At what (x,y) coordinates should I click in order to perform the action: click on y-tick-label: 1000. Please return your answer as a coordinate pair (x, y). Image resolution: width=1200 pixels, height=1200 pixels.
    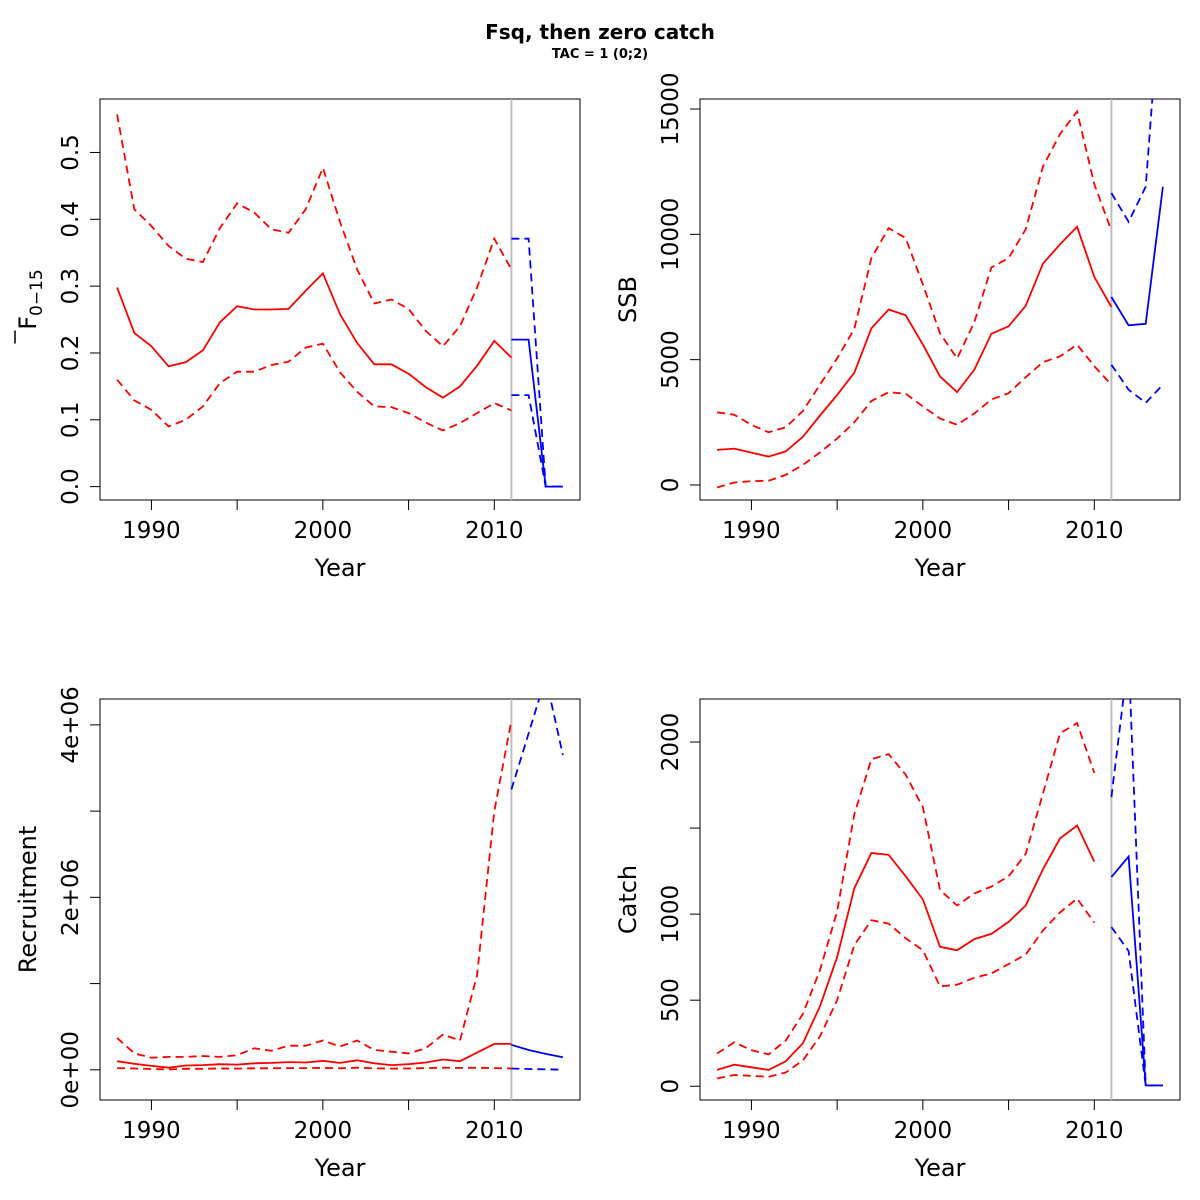
    Looking at the image, I should click on (671, 914).